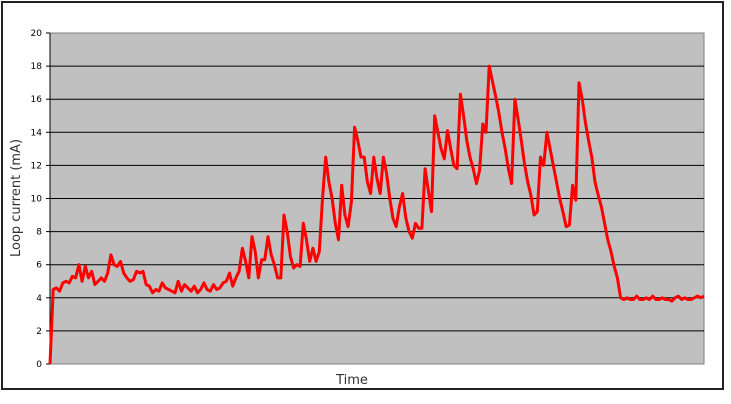 The image size is (731, 404). What do you see at coordinates (39, 299) in the screenshot?
I see `y-tick-label: 4` at bounding box center [39, 299].